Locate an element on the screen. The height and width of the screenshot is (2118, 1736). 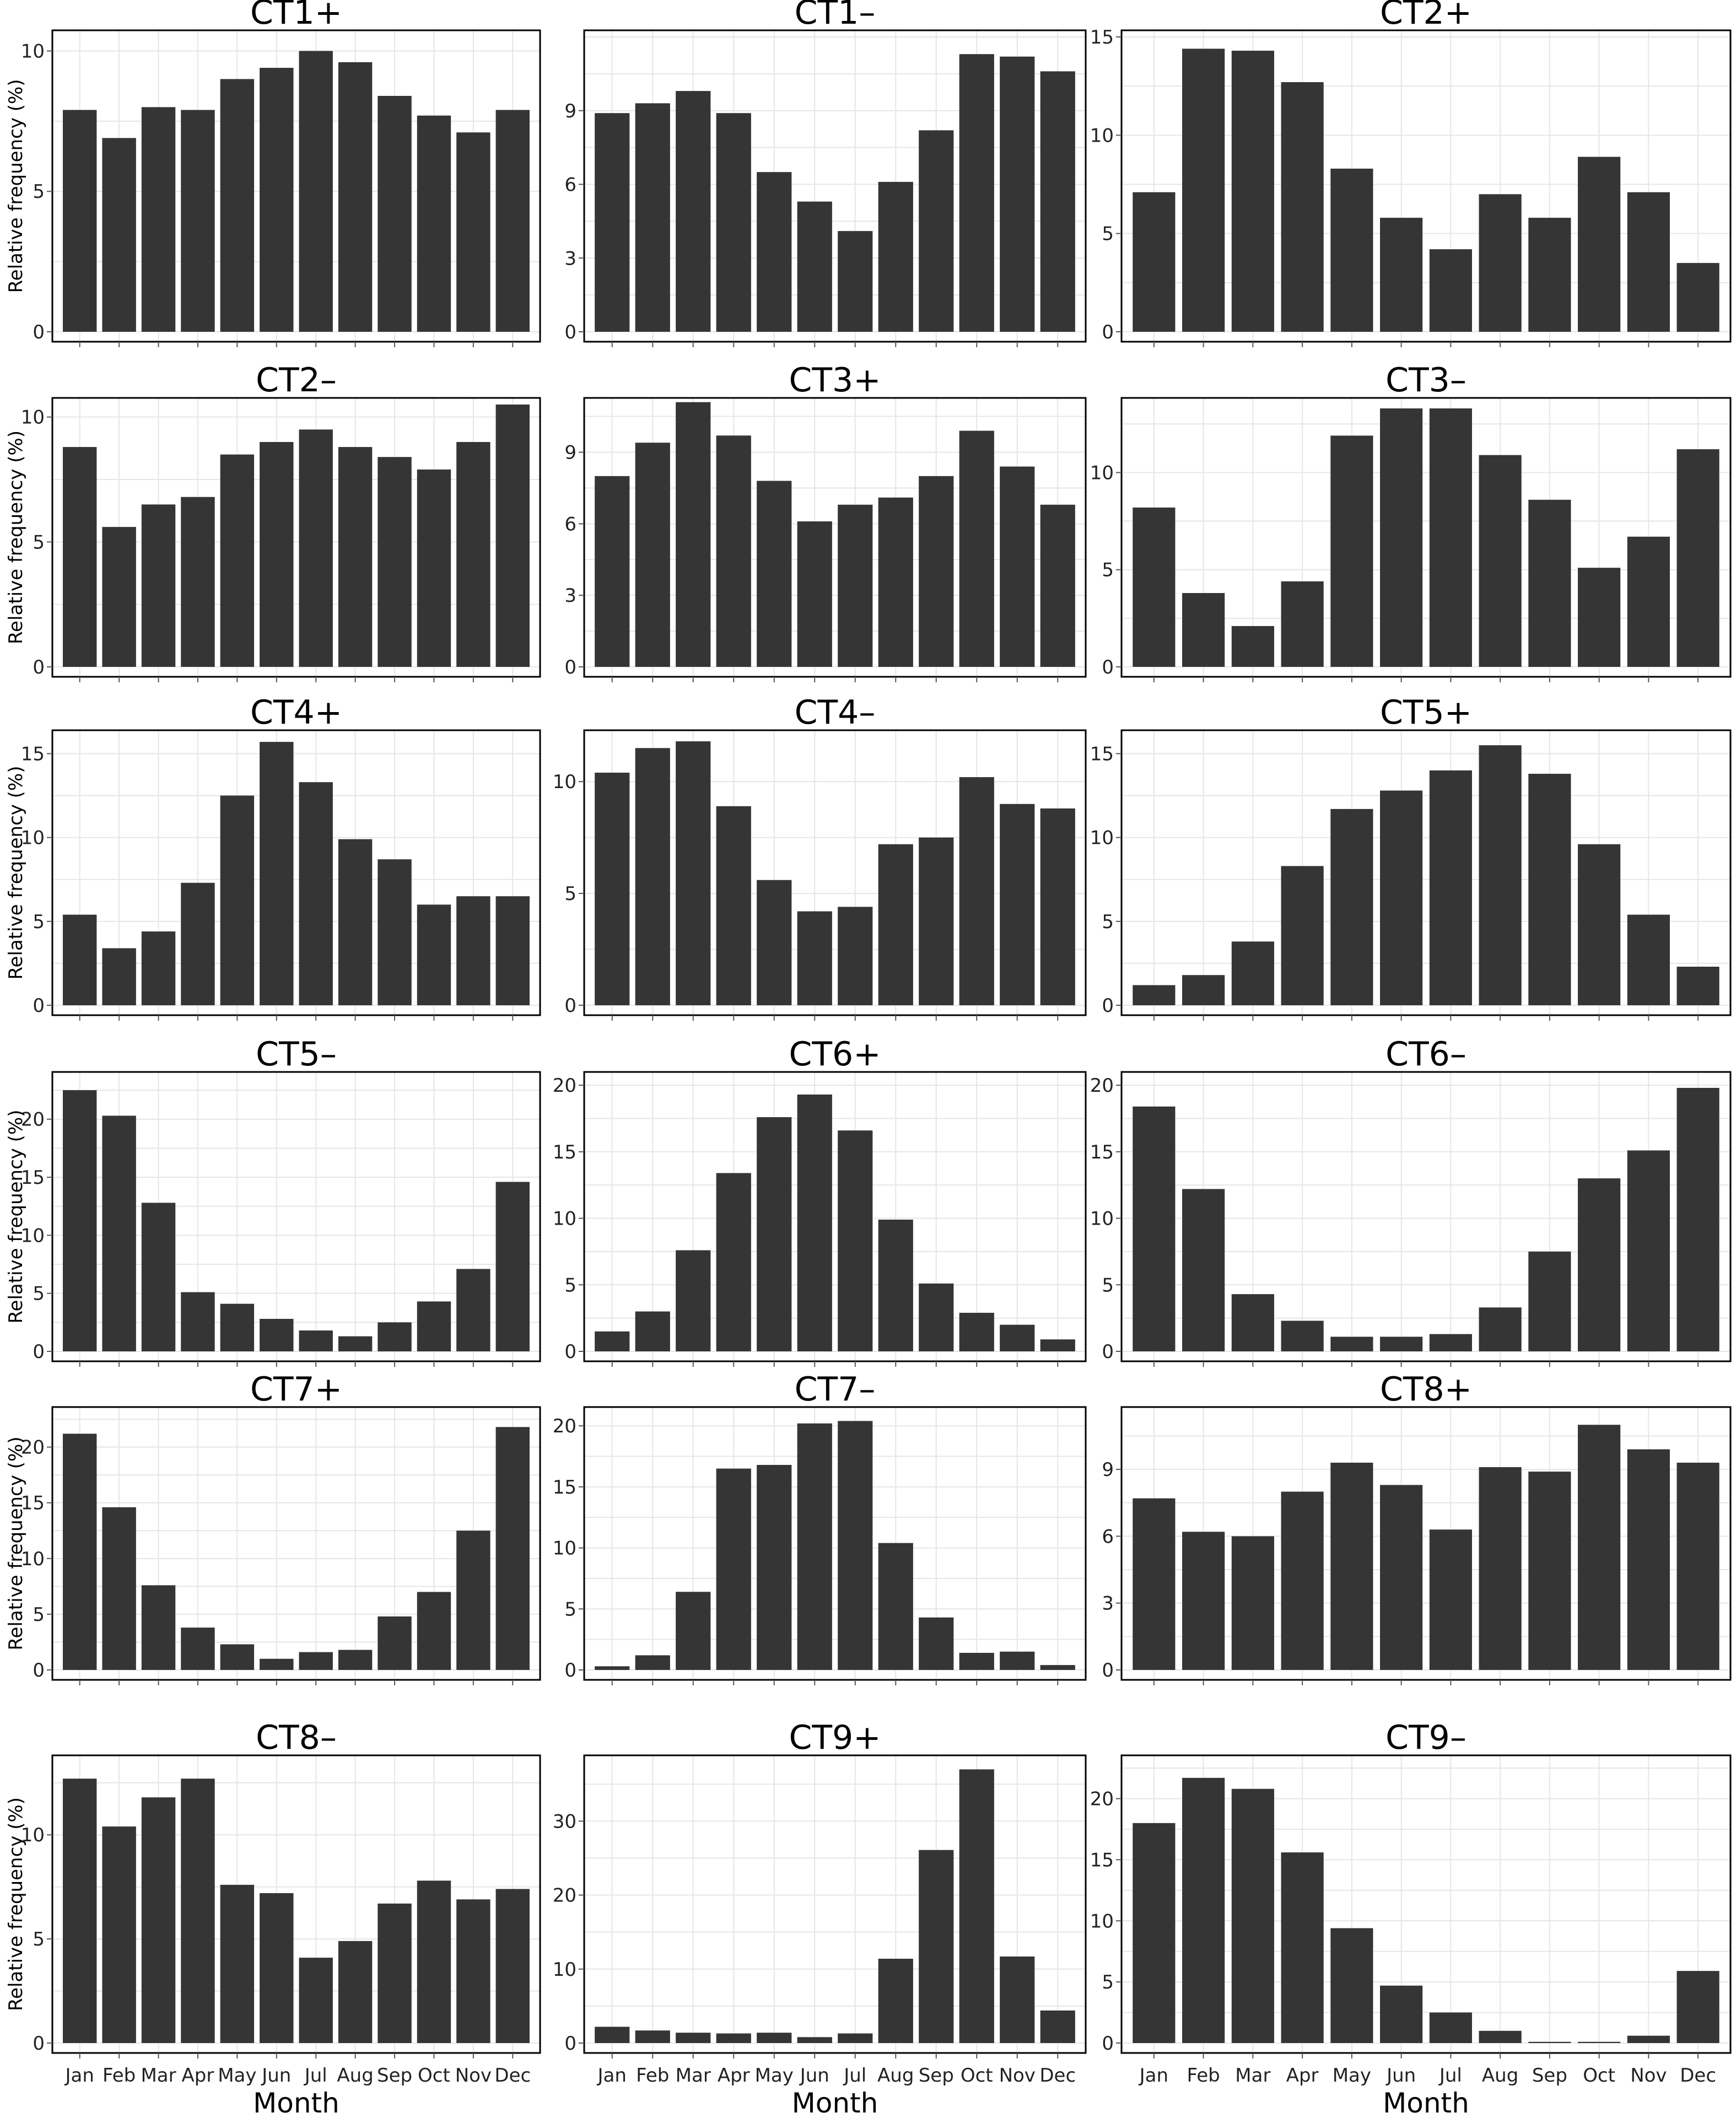
y-tick-label: 15 is located at coordinates (33, 754).